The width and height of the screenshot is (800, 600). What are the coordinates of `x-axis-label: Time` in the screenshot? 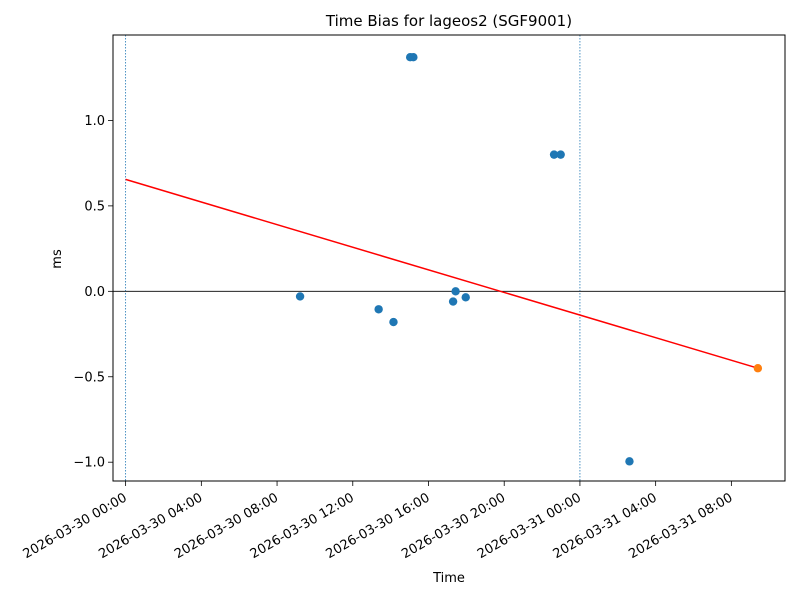 It's located at (448, 578).